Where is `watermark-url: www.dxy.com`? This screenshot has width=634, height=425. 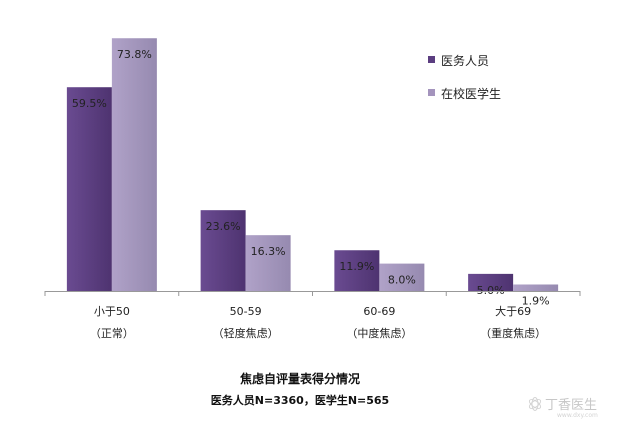
watermark-url: www.dxy.com is located at coordinates (577, 415).